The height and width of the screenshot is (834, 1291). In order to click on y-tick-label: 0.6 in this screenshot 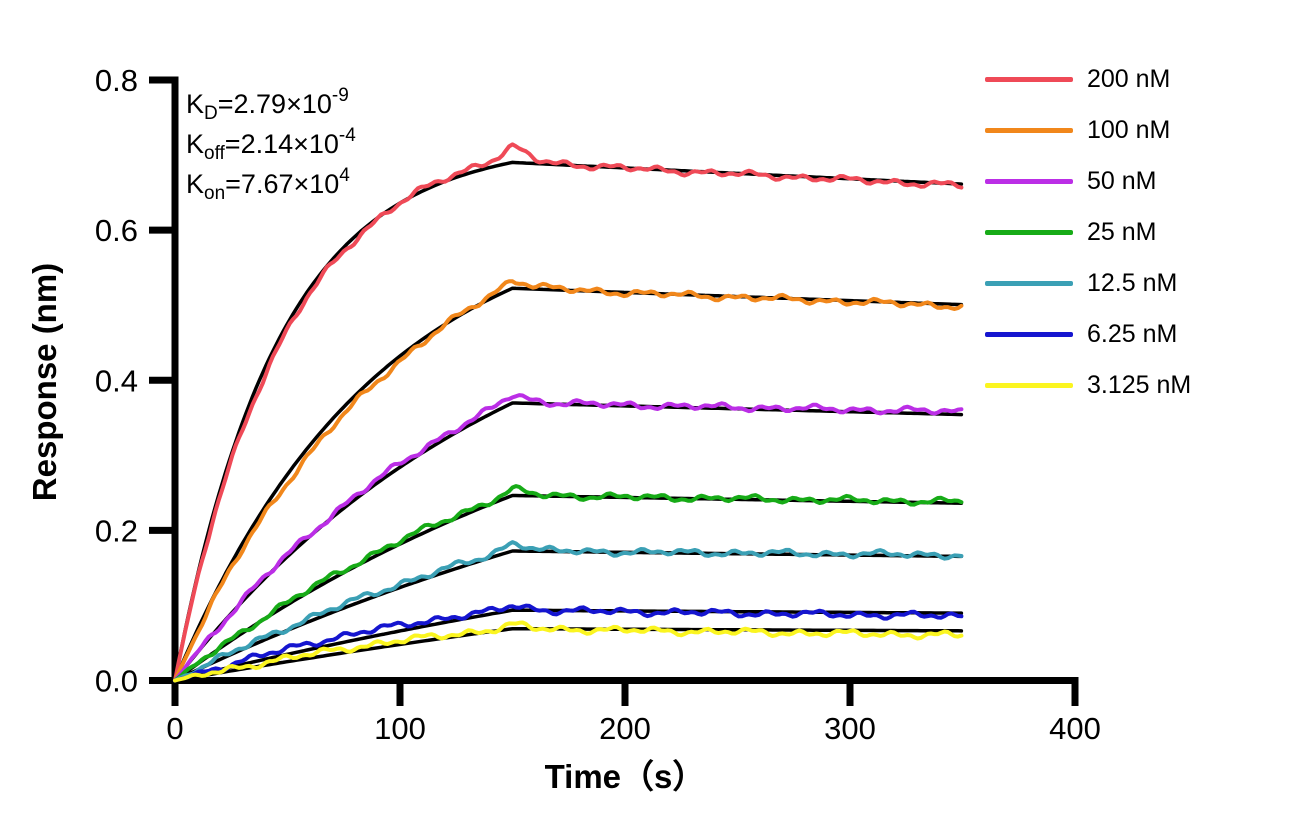, I will do `click(116, 230)`.